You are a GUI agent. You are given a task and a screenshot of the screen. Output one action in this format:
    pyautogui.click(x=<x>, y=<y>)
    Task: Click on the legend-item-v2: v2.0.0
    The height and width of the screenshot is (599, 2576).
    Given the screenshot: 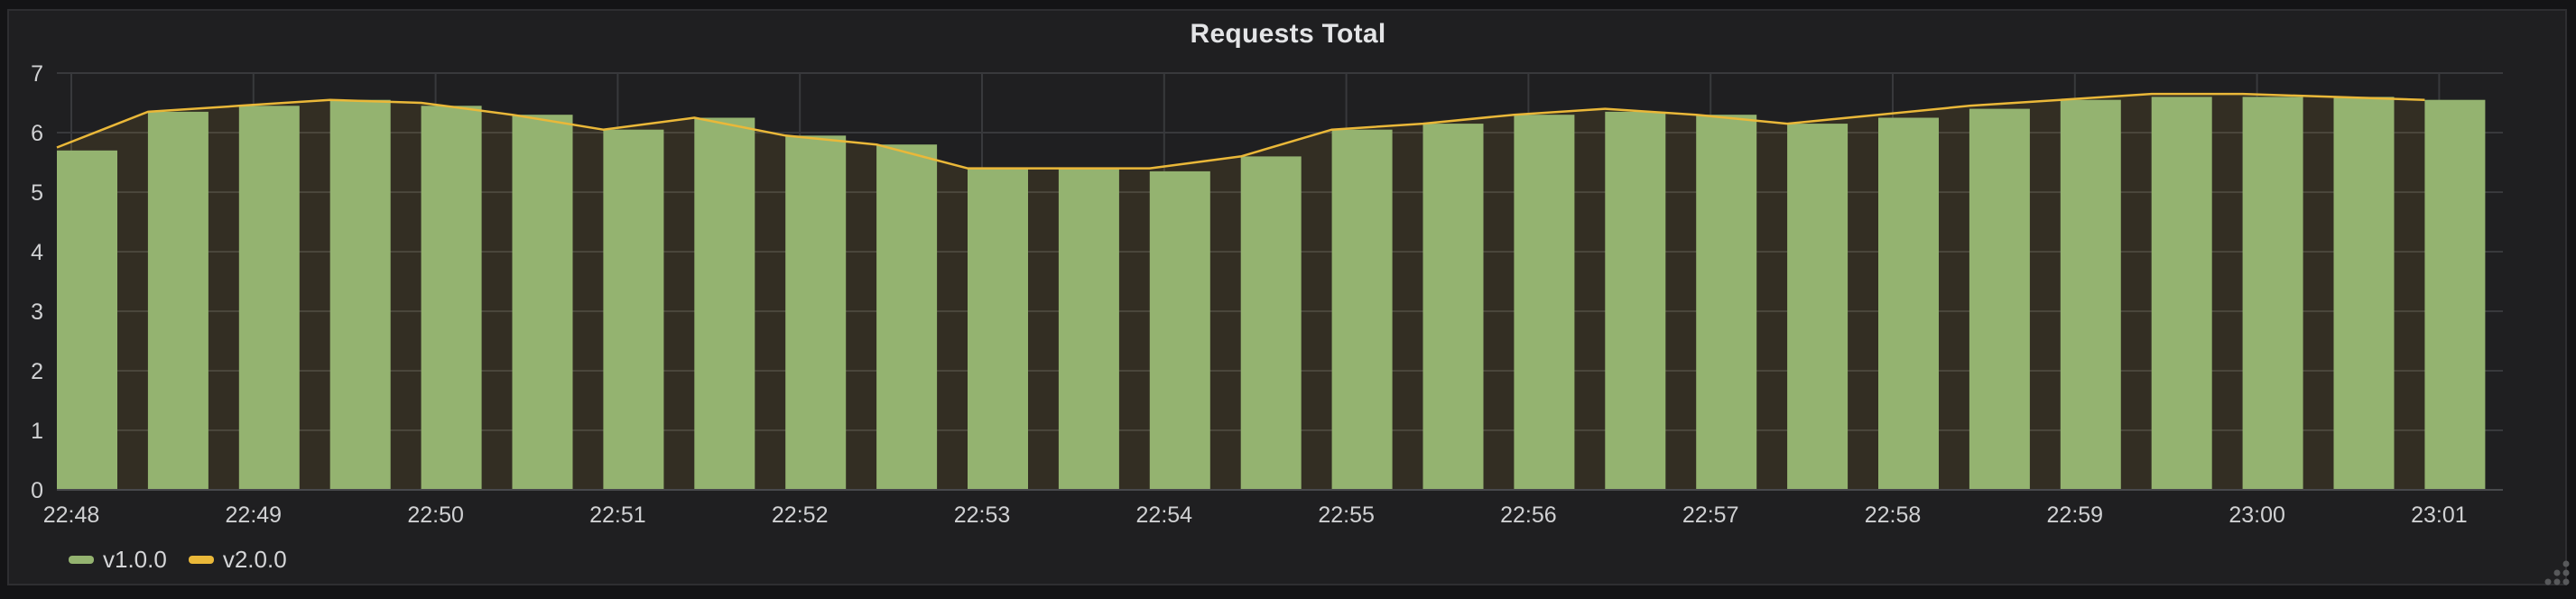 What is the action you would take?
    pyautogui.click(x=237, y=559)
    